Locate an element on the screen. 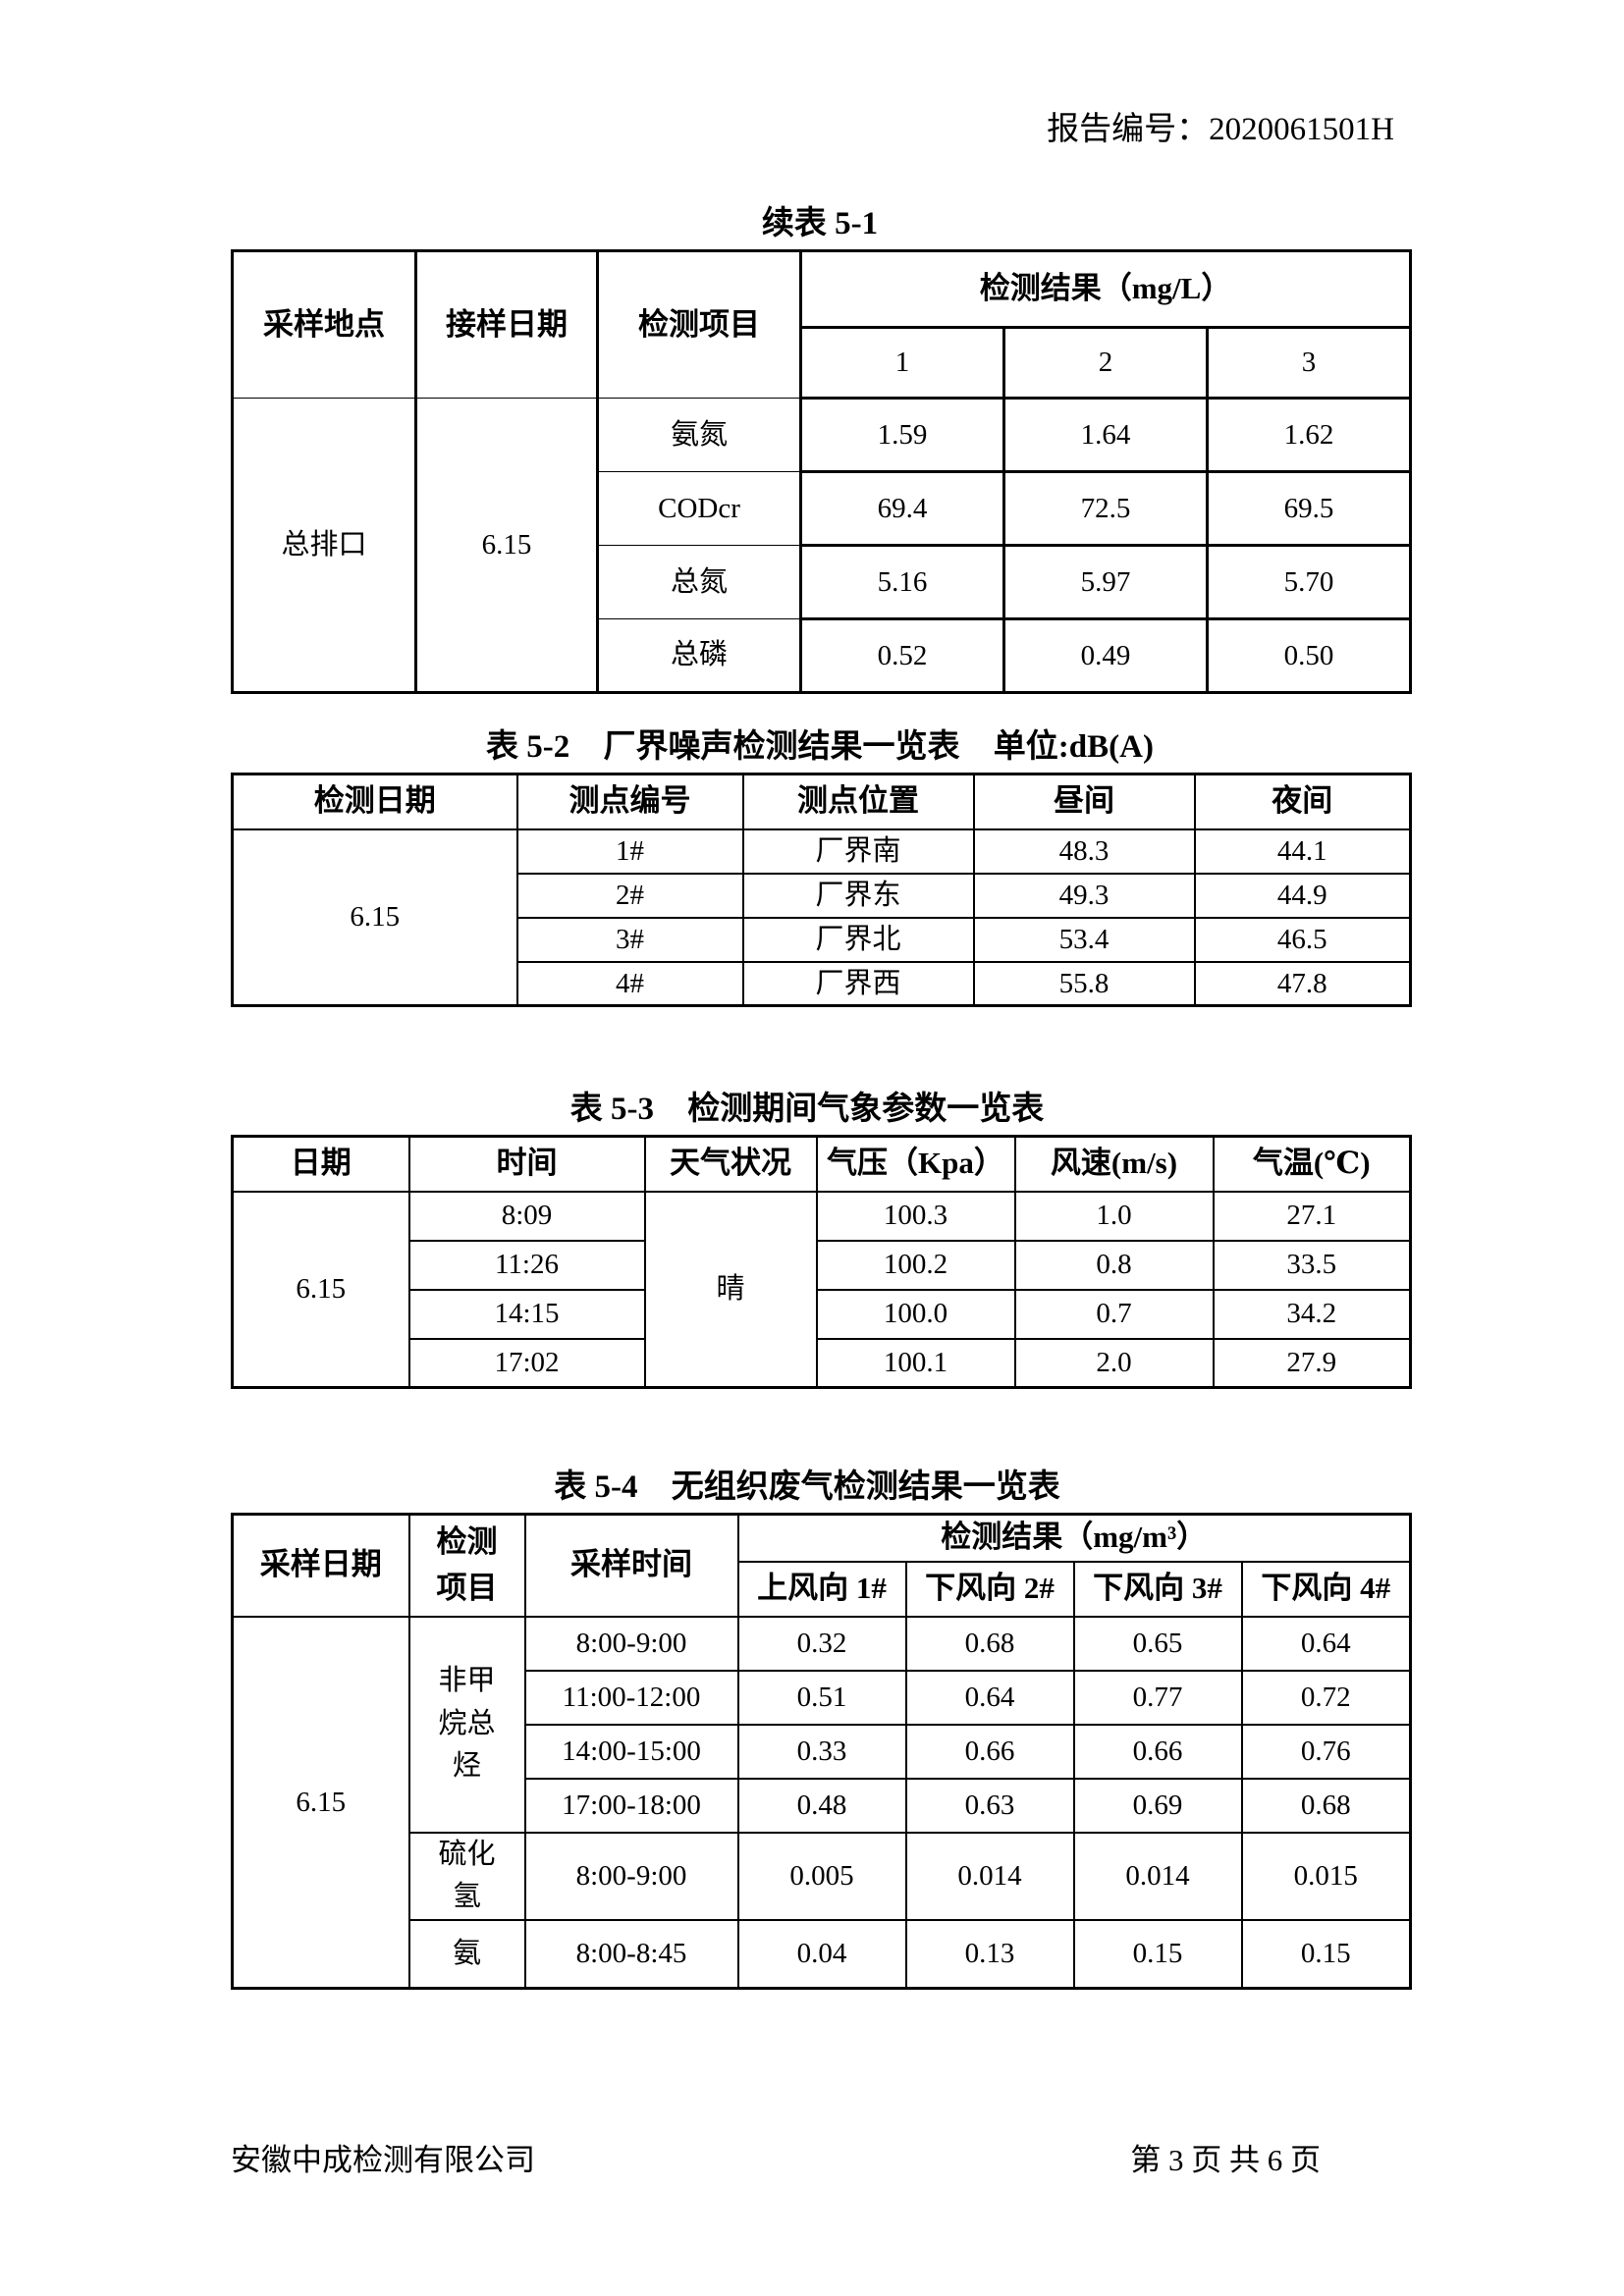 The image size is (1624, 2296). t4-value-cell: 0.014 is located at coordinates (989, 1876).